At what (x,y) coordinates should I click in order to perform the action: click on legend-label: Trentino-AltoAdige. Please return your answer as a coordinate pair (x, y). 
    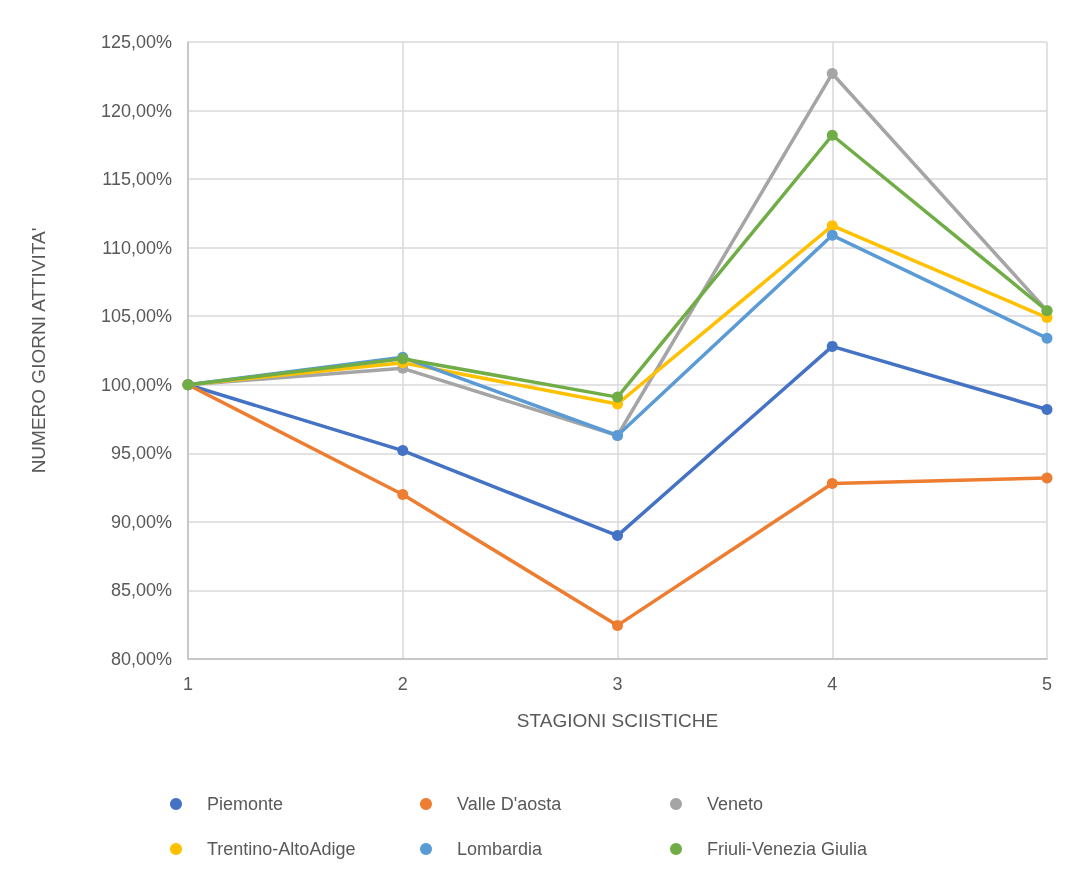
    Looking at the image, I should click on (281, 849).